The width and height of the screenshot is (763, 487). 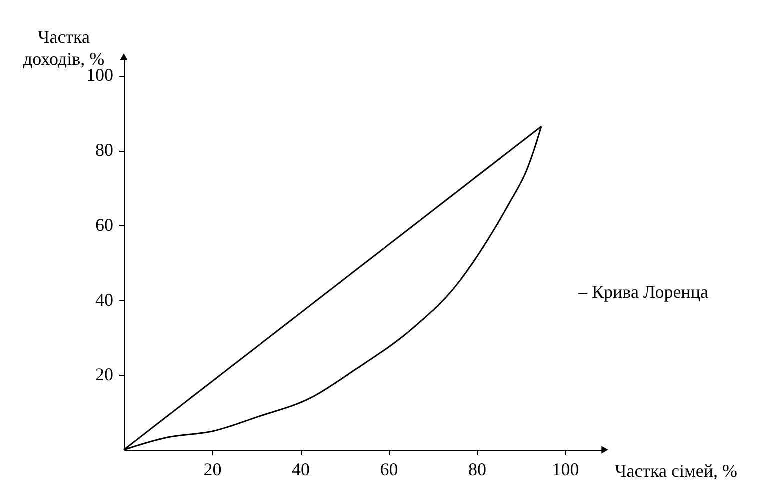 What do you see at coordinates (105, 374) in the screenshot?
I see `y-tick-label: 20` at bounding box center [105, 374].